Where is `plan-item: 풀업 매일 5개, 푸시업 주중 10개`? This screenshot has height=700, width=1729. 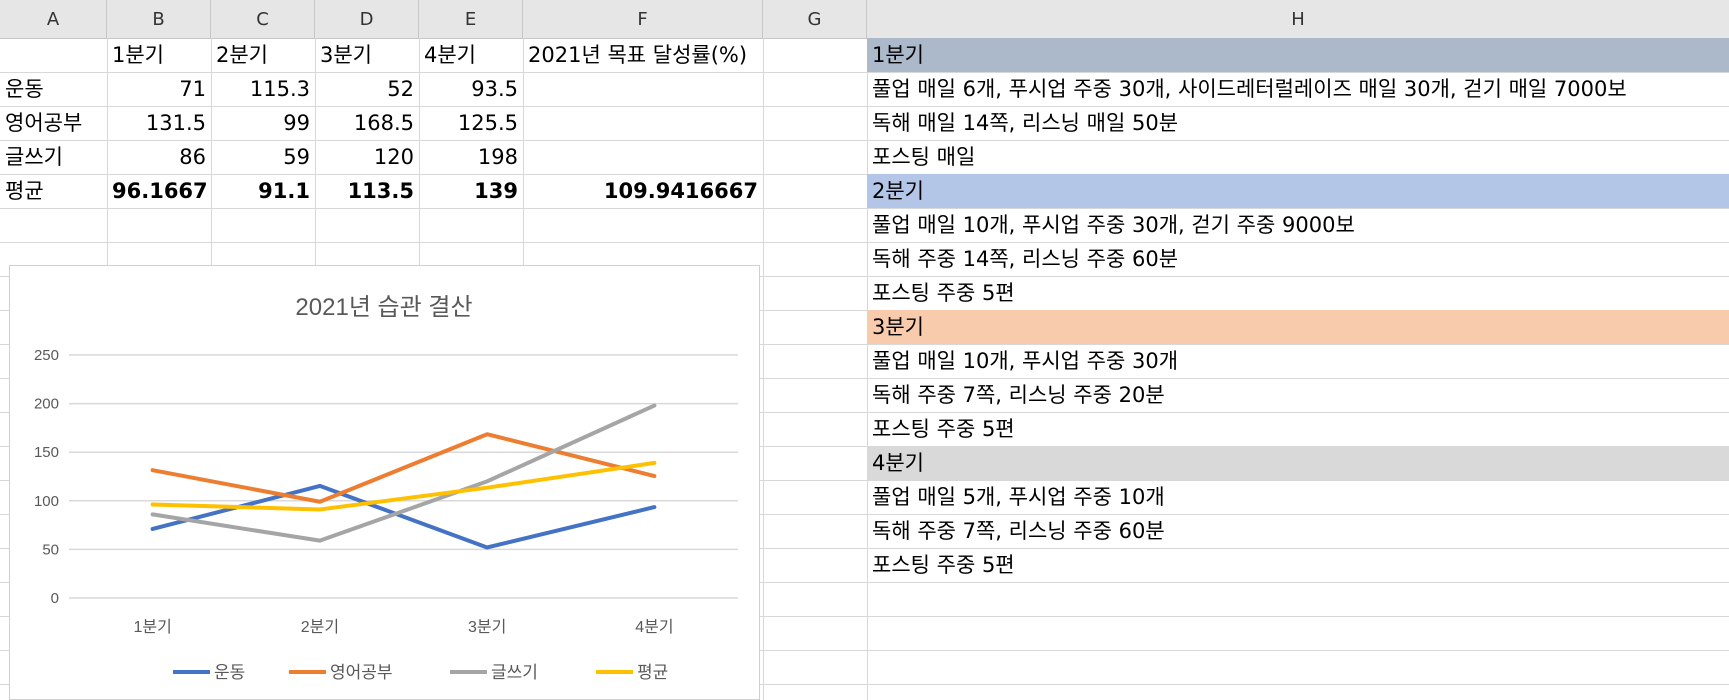
plan-item: 풀업 매일 5개, 푸시업 주중 10개 is located at coordinates (1018, 497).